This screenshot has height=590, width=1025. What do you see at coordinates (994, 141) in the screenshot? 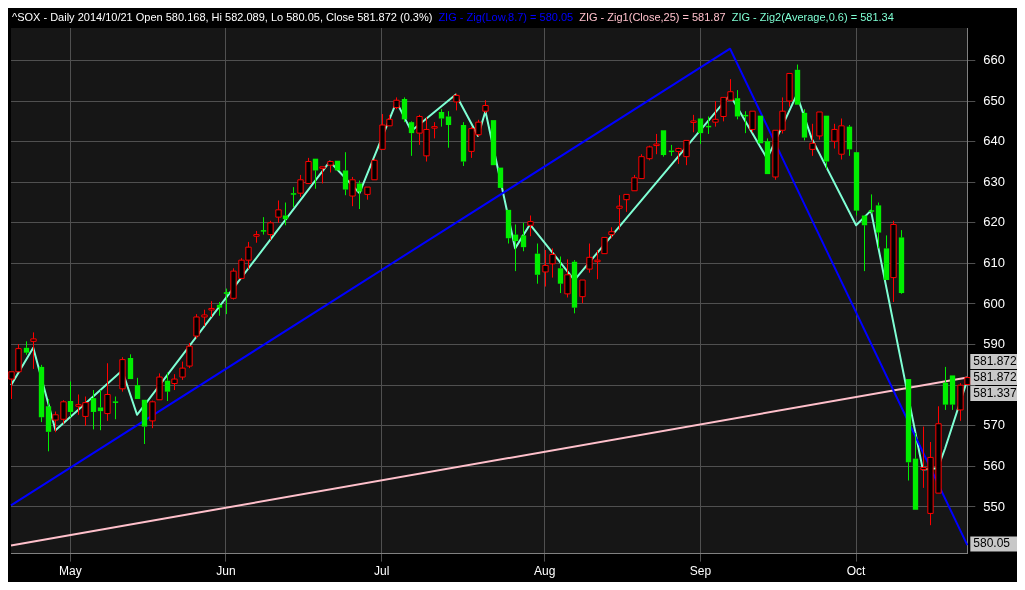
I see `y-tick-label: 640` at bounding box center [994, 141].